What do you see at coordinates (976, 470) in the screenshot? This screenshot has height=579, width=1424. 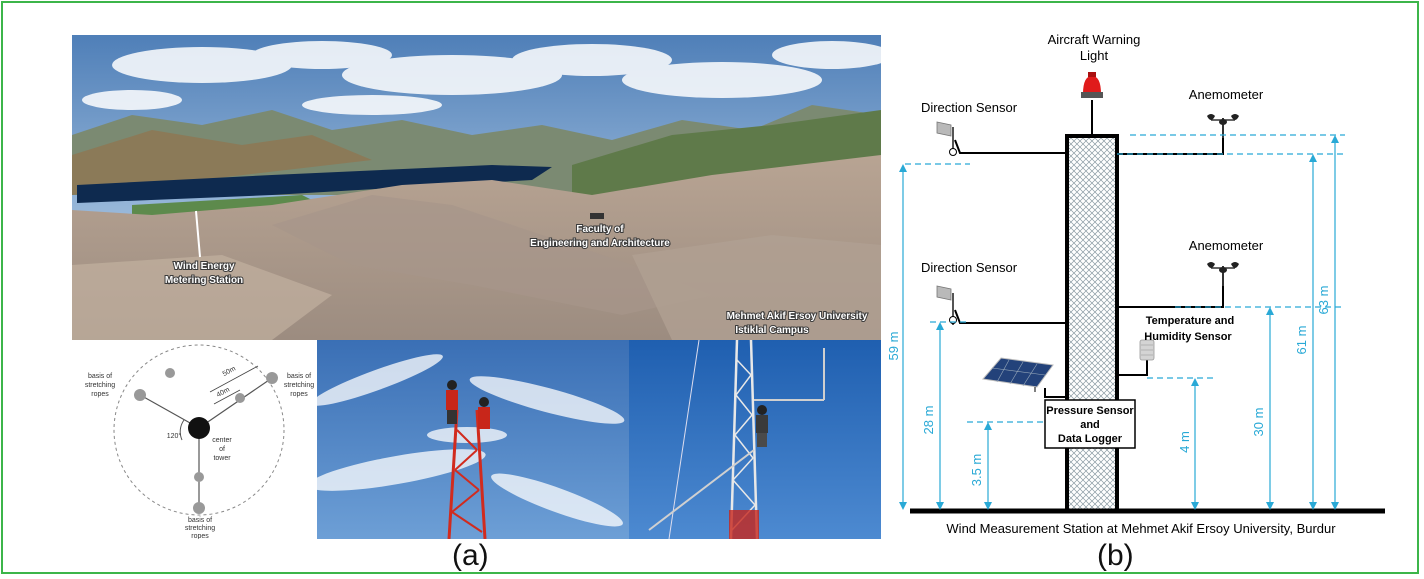 I see `height-3-5m: 3.5 m` at bounding box center [976, 470].